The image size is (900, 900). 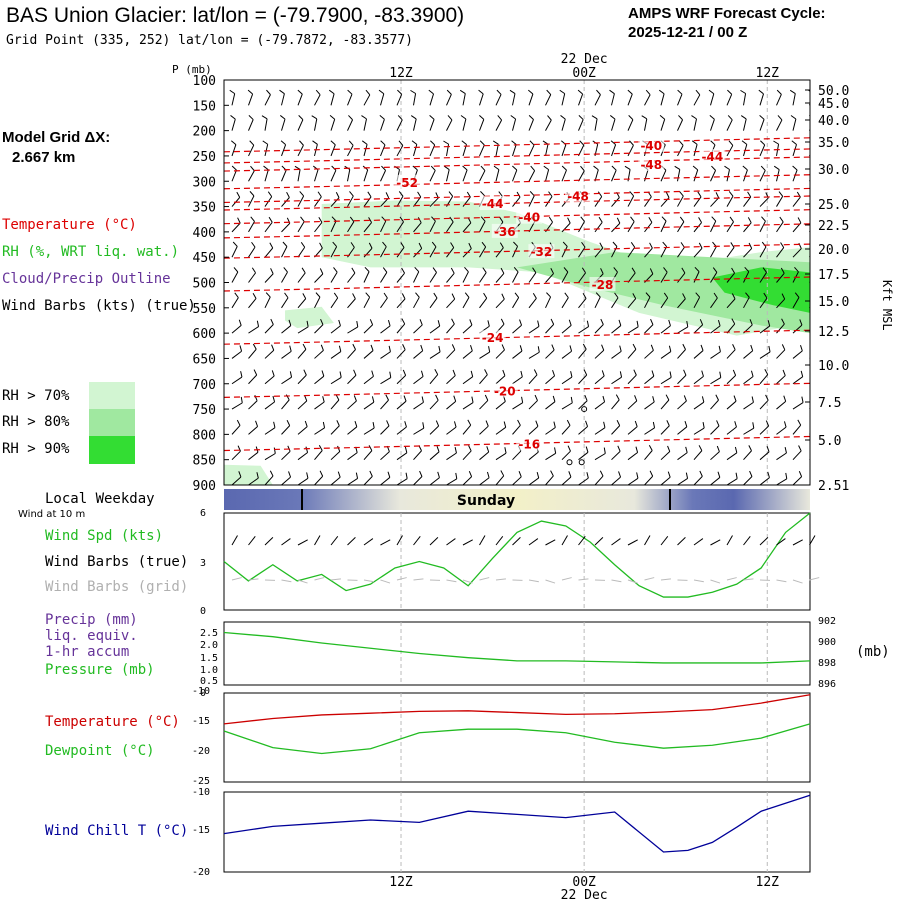 What do you see at coordinates (833, 205) in the screenshot?
I see `kft-tick-label: 25.0` at bounding box center [833, 205].